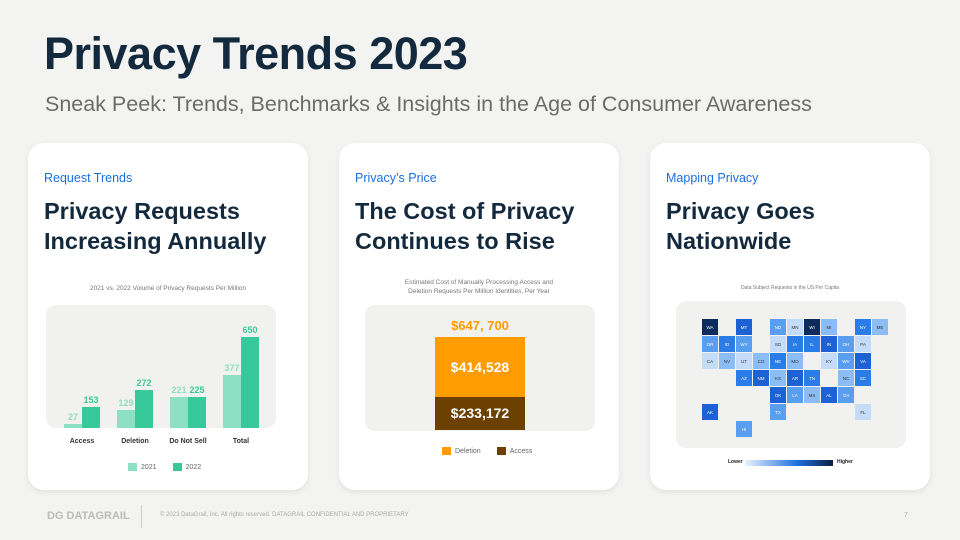 The image size is (960, 540). I want to click on legend-high: Higher, so click(845, 462).